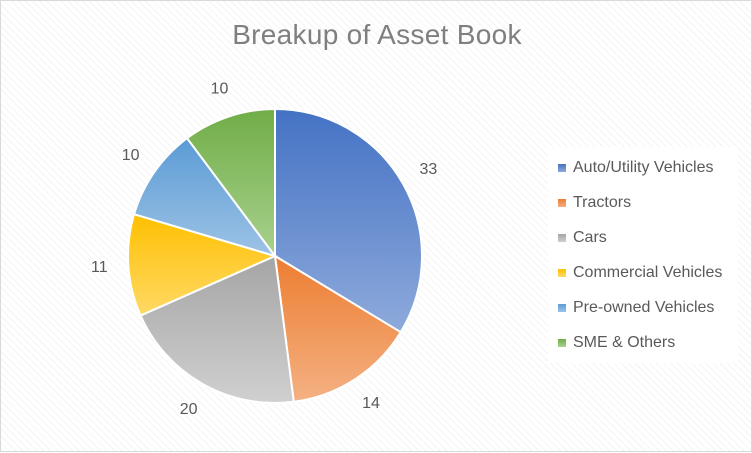 This screenshot has width=752, height=453. I want to click on legend-item-cars: Cars, so click(582, 238).